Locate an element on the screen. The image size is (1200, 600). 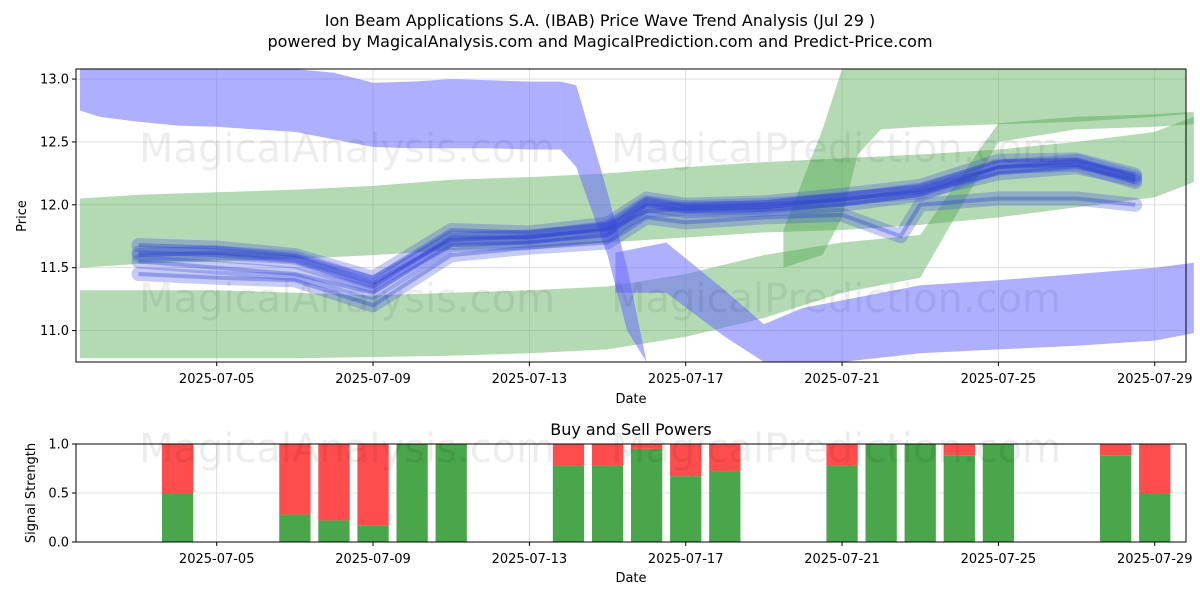
signal-xtick-label-3: 2025-07-17 is located at coordinates (686, 559).